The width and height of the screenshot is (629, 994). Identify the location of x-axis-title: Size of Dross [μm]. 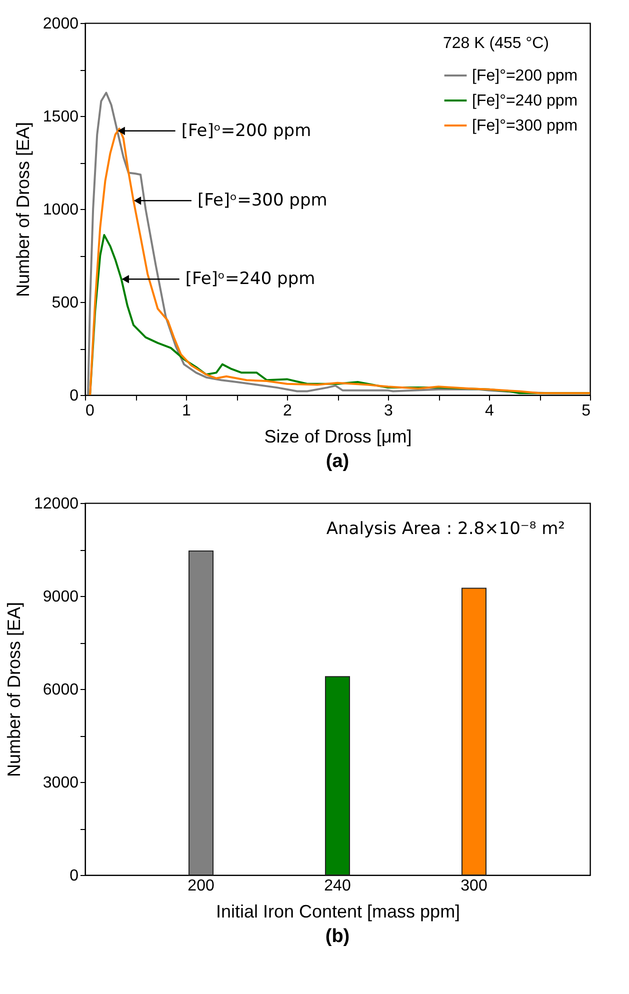
(338, 436).